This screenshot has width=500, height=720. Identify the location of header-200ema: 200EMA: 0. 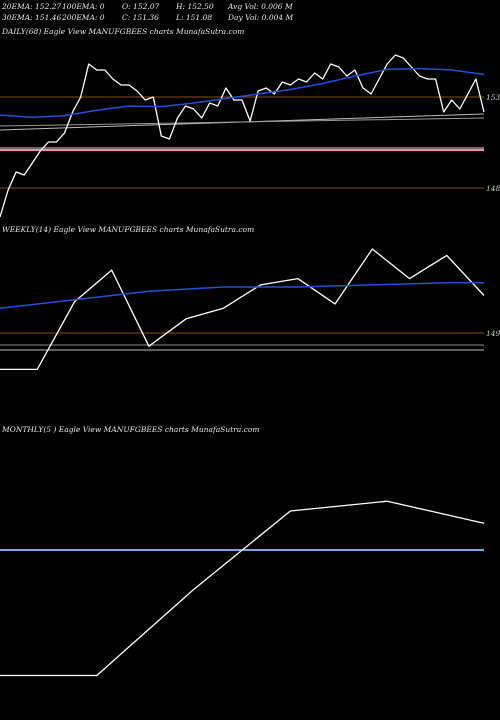
(83, 17).